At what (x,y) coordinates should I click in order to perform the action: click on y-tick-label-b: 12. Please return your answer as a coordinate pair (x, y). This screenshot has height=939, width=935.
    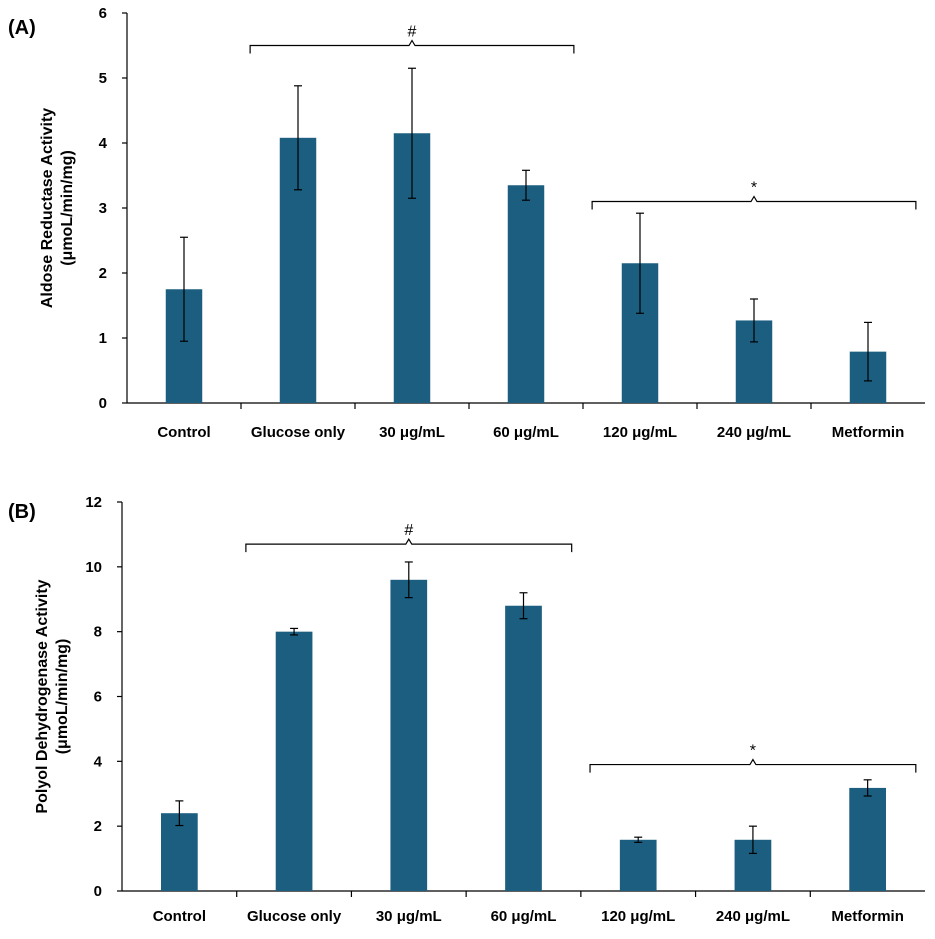
    Looking at the image, I should click on (93, 503).